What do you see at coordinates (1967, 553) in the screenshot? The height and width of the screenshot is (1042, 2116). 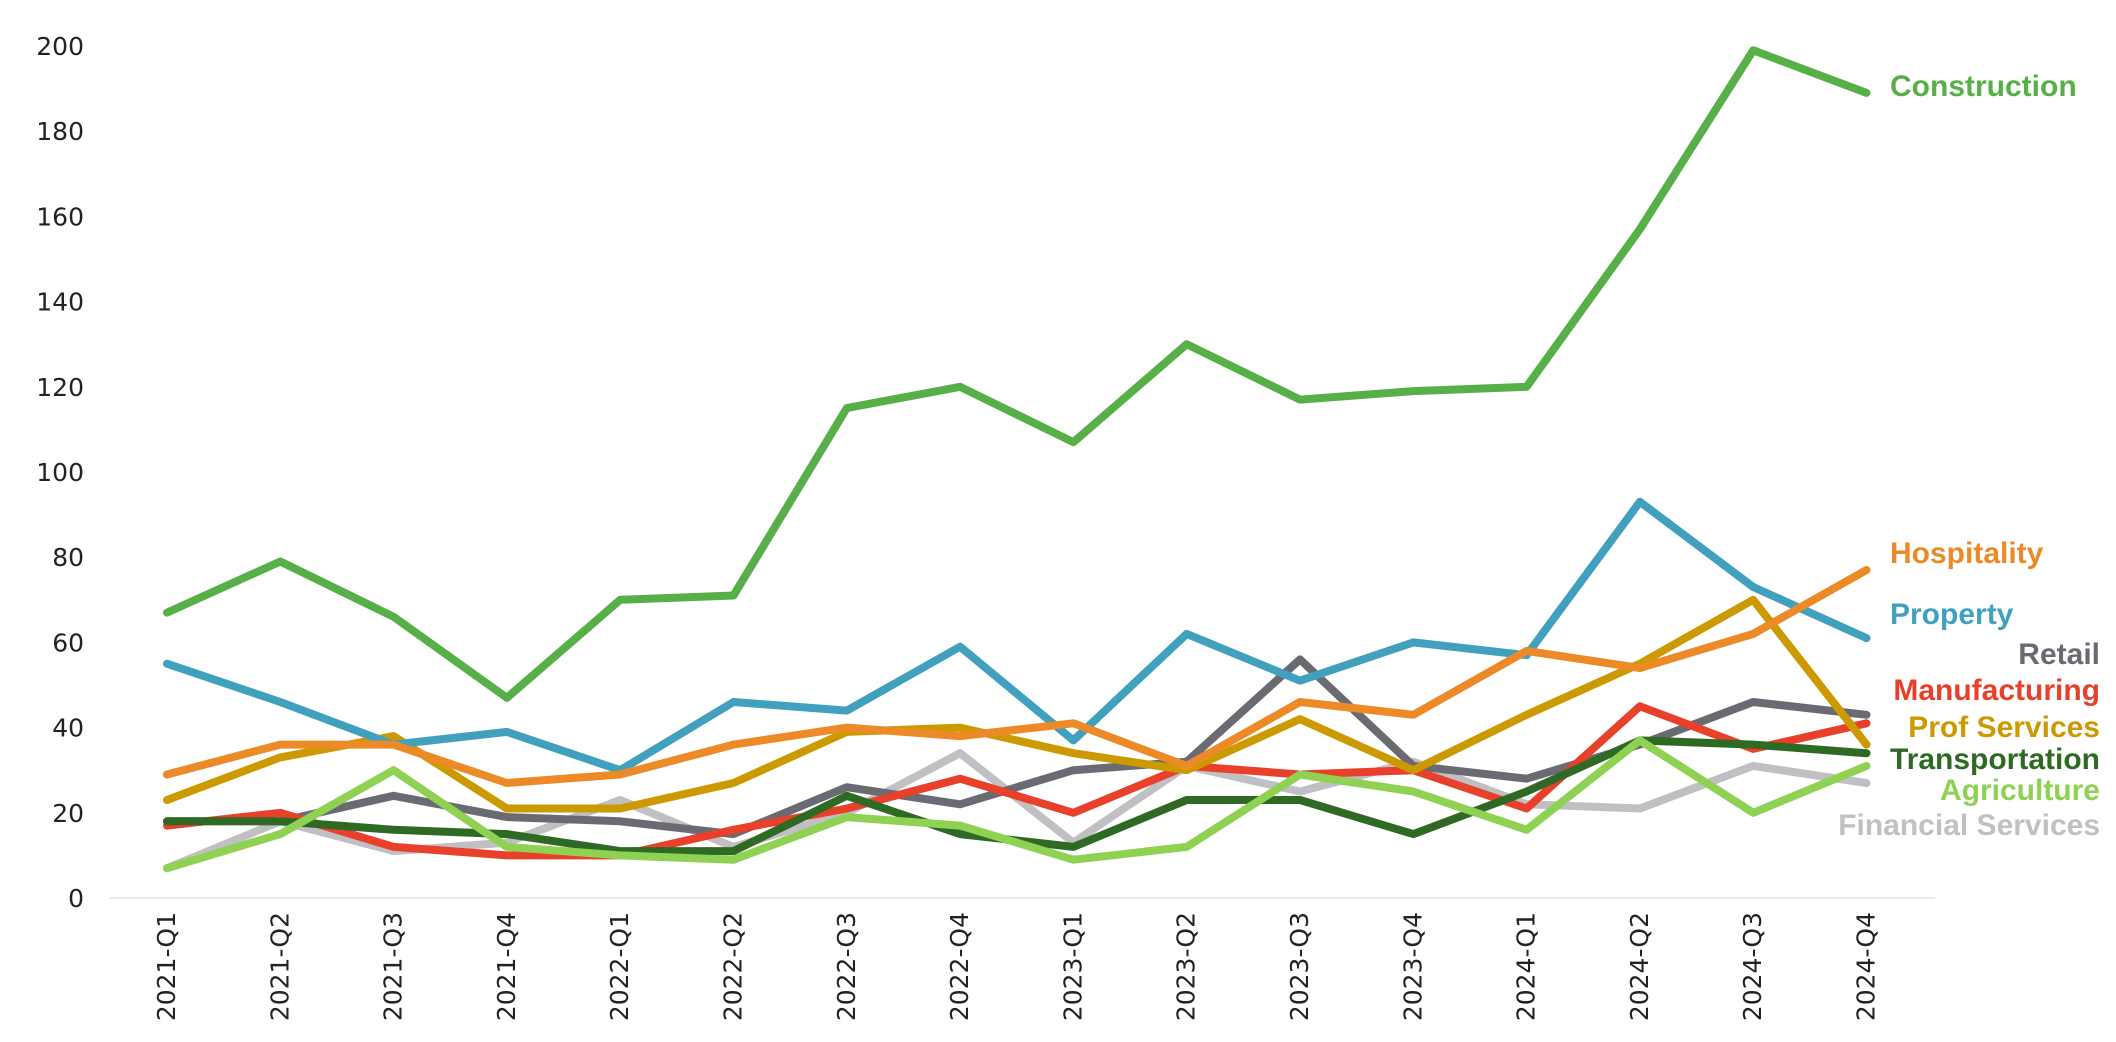 I see `series-label-hospitality: Hospitality` at bounding box center [1967, 553].